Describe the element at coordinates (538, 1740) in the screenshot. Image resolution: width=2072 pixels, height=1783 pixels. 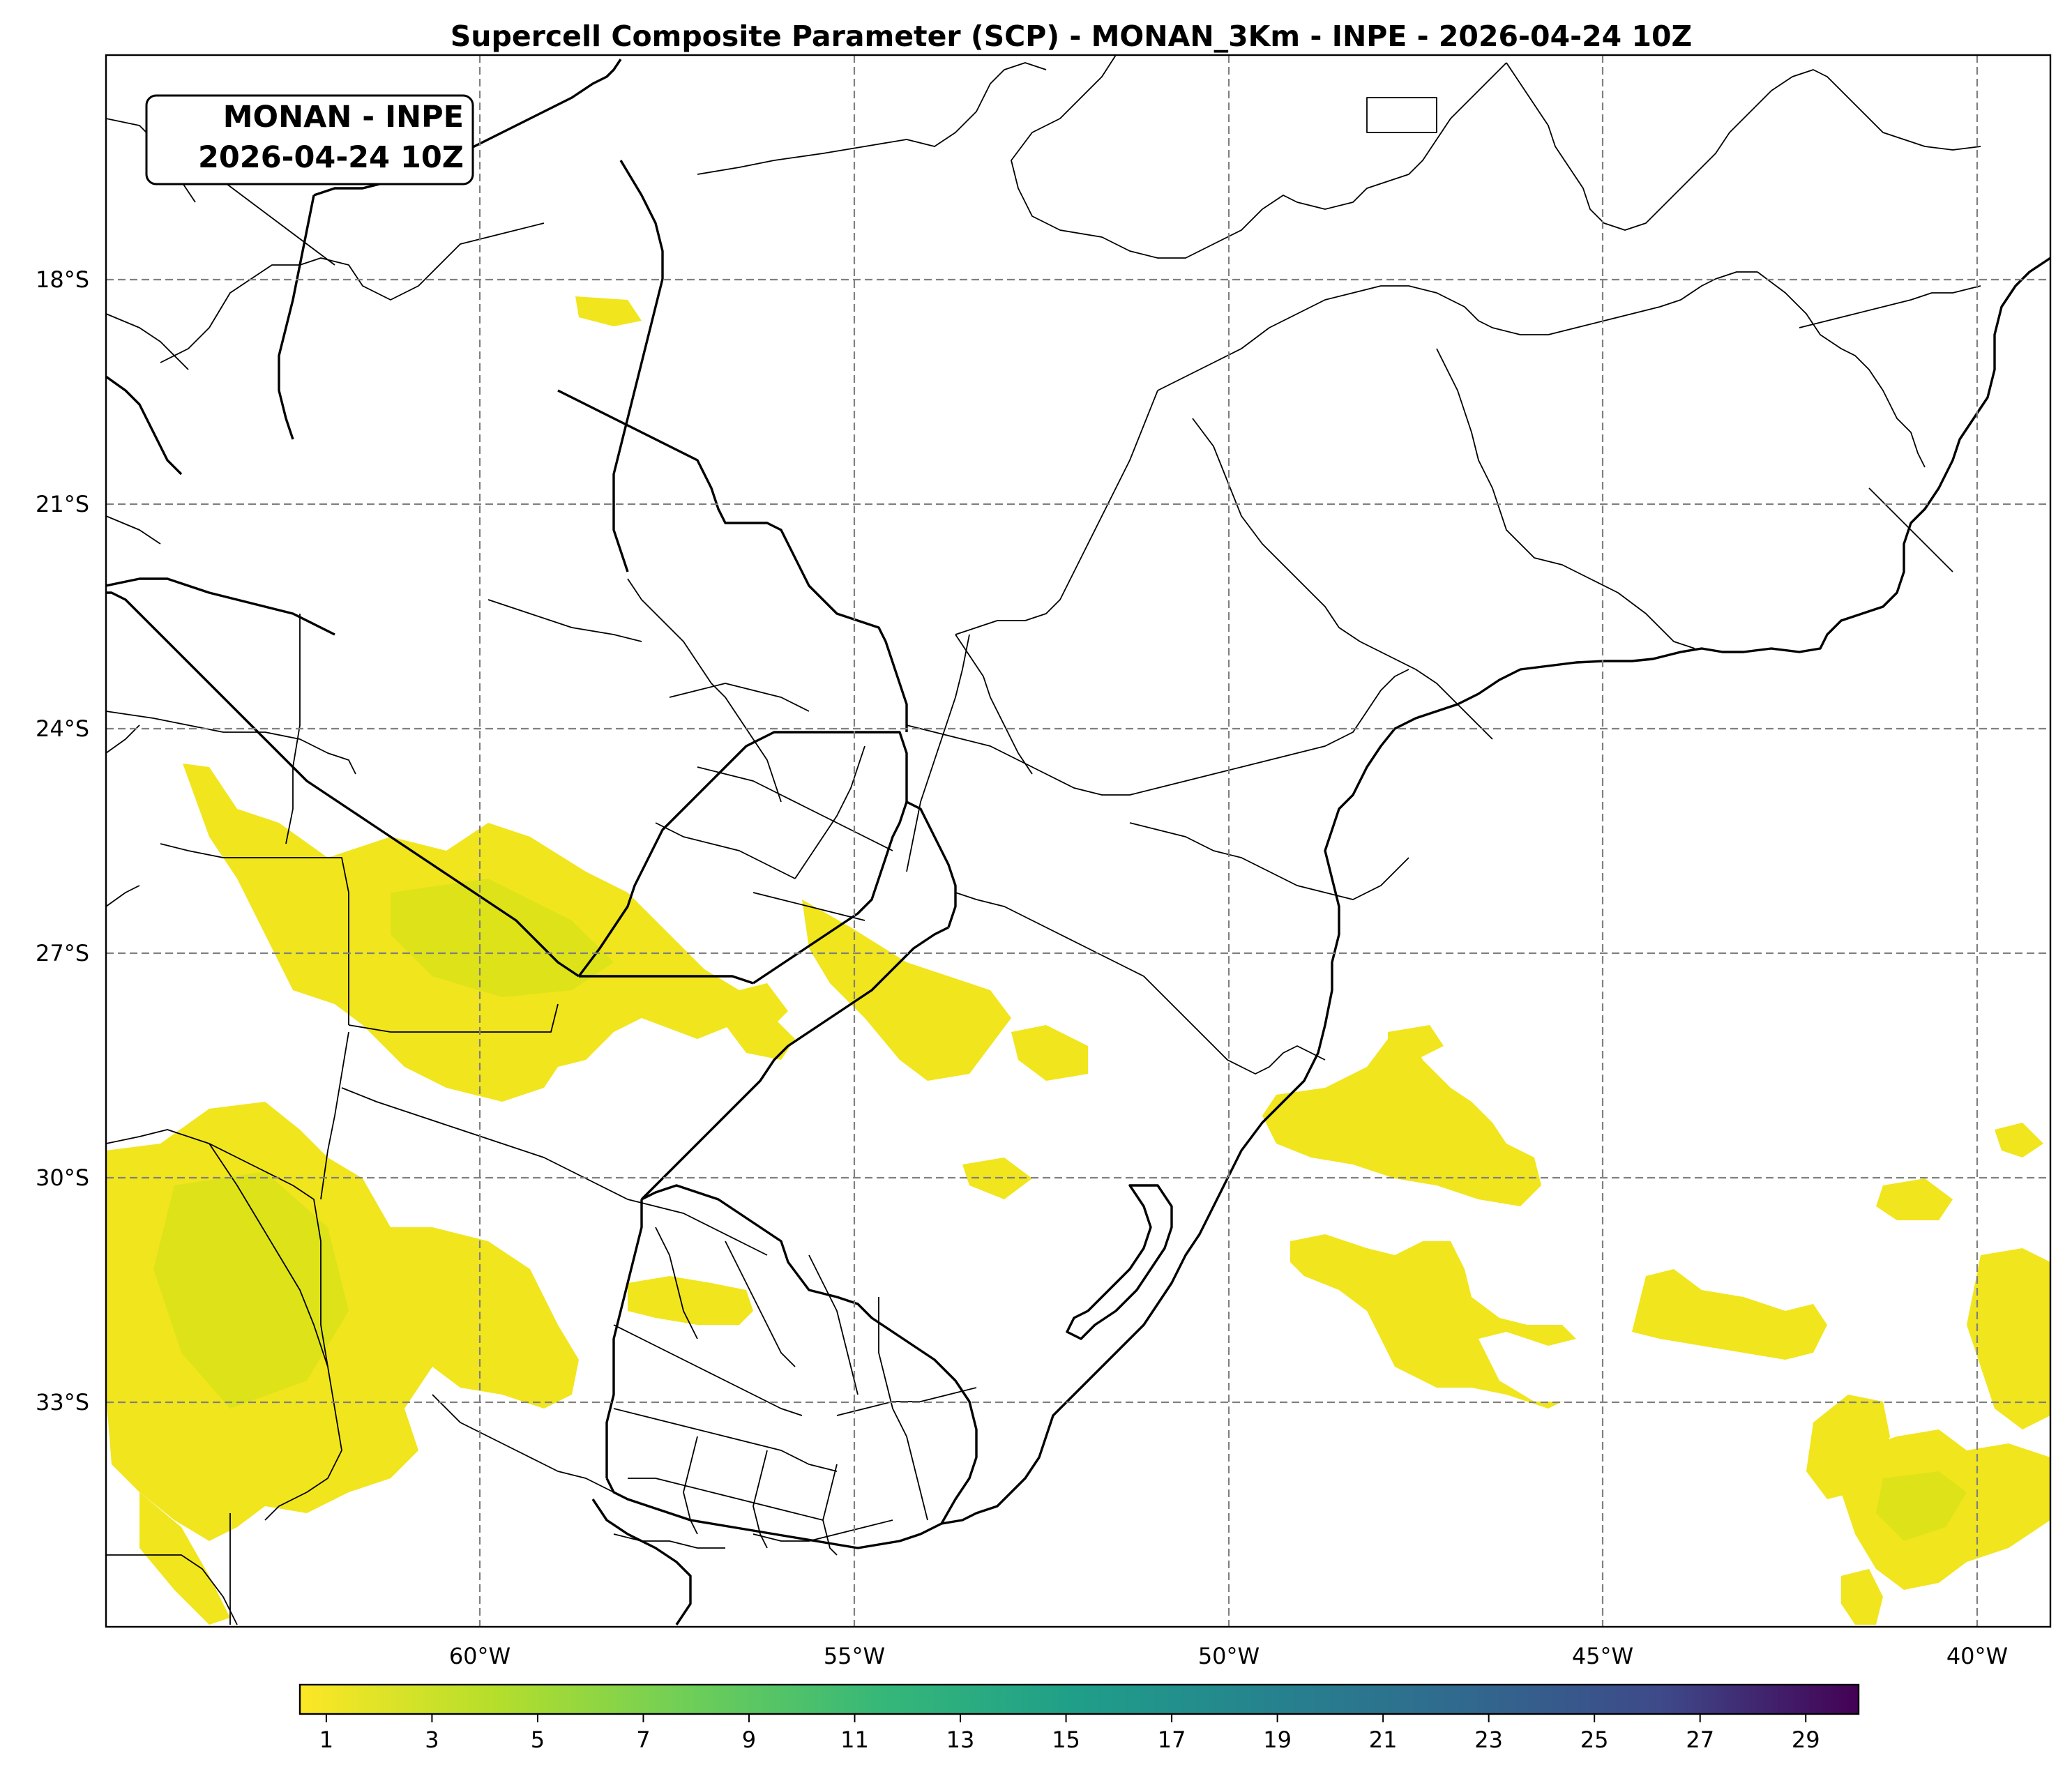
I see `colorbar-tick-label: 5` at that location.